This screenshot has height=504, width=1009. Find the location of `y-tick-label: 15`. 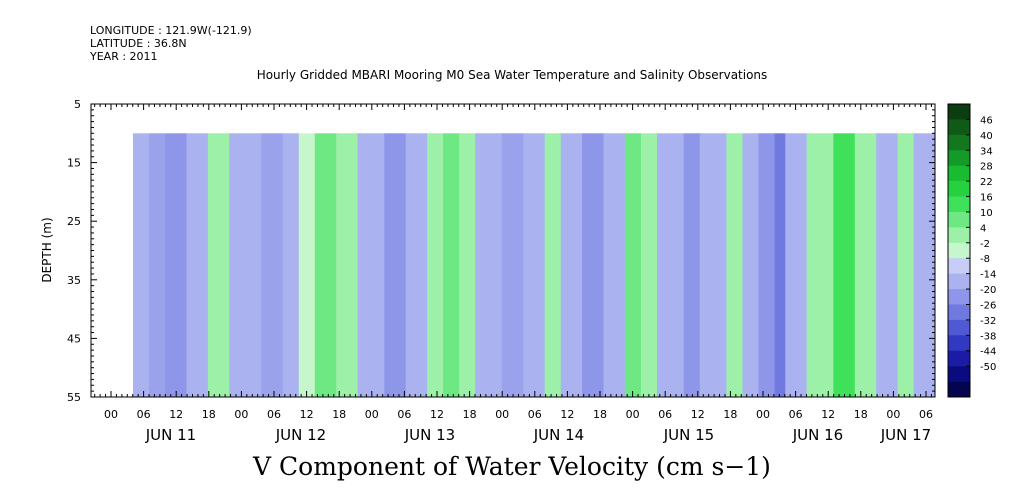

y-tick-label: 15 is located at coordinates (74, 163).